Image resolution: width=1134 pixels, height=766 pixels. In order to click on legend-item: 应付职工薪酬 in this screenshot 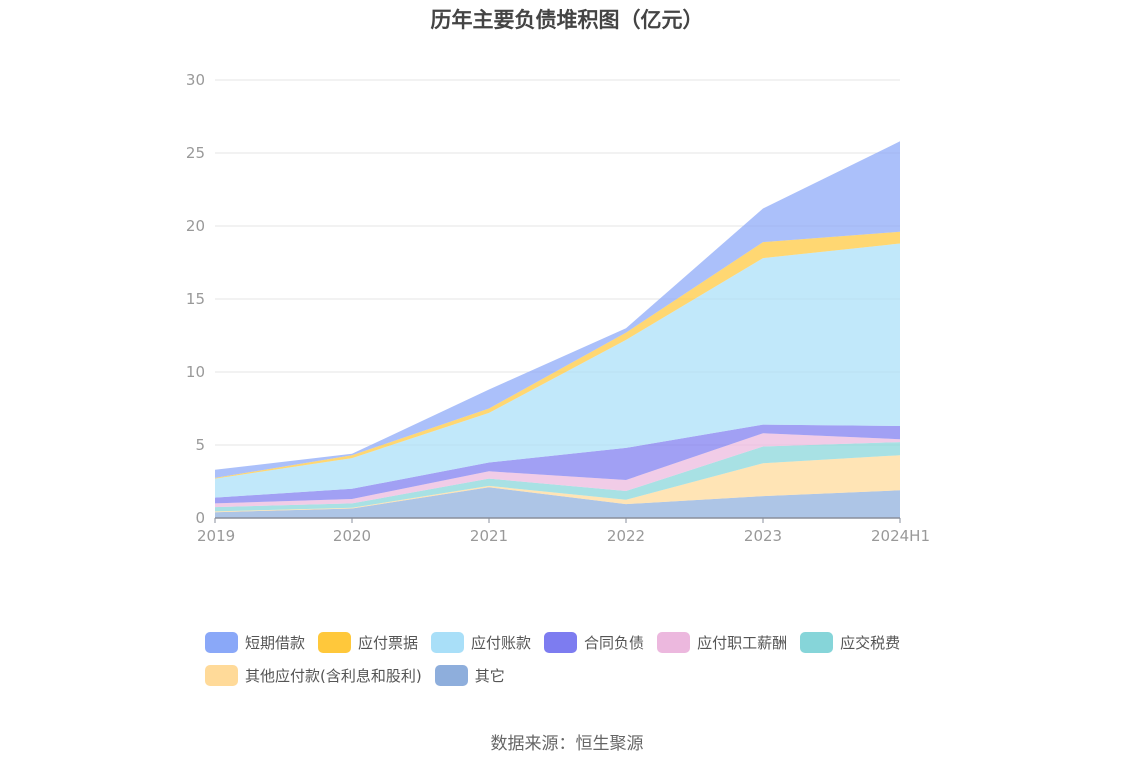, I will do `click(722, 642)`.